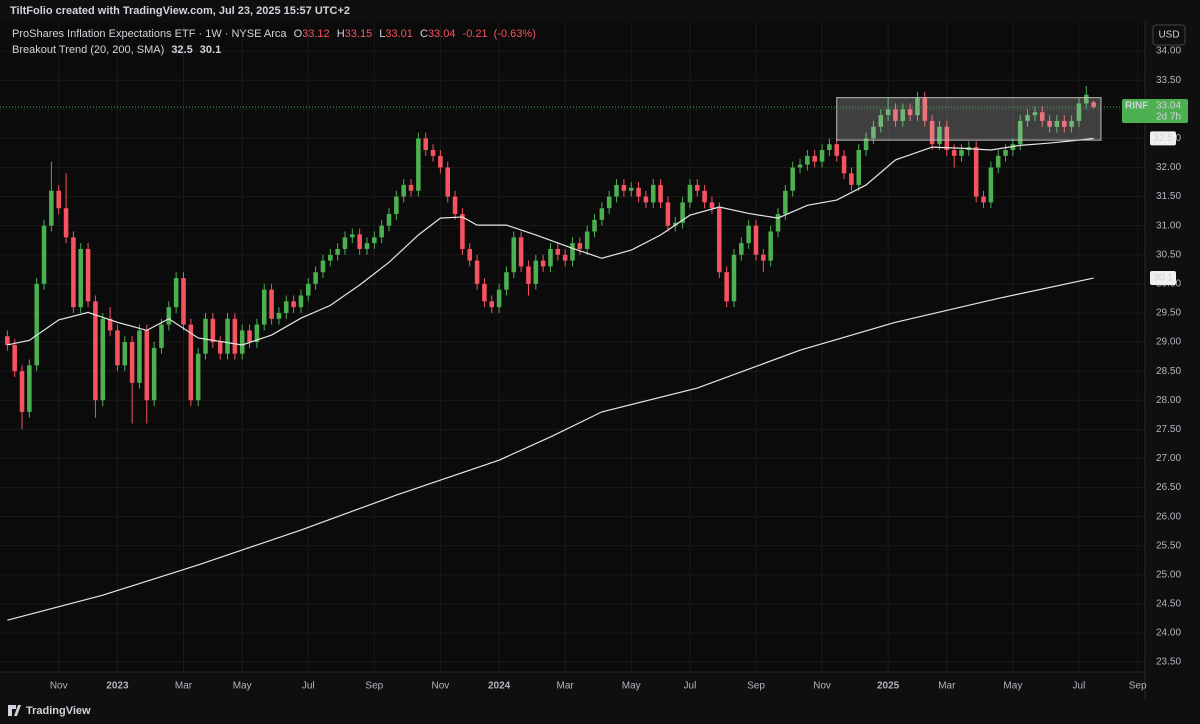  Describe the element at coordinates (88, 50) in the screenshot. I see `indicator-name: Breakout Trend (20, 200, SMA)` at that location.